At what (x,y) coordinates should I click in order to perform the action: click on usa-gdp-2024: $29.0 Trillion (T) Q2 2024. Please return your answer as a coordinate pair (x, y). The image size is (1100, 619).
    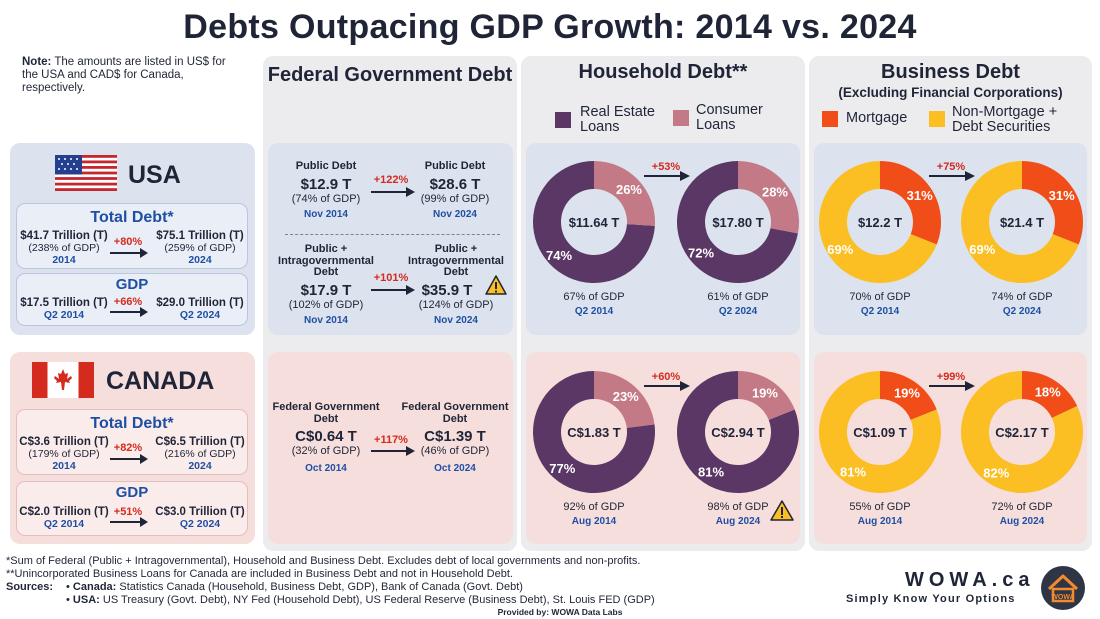
    Looking at the image, I should click on (200, 309).